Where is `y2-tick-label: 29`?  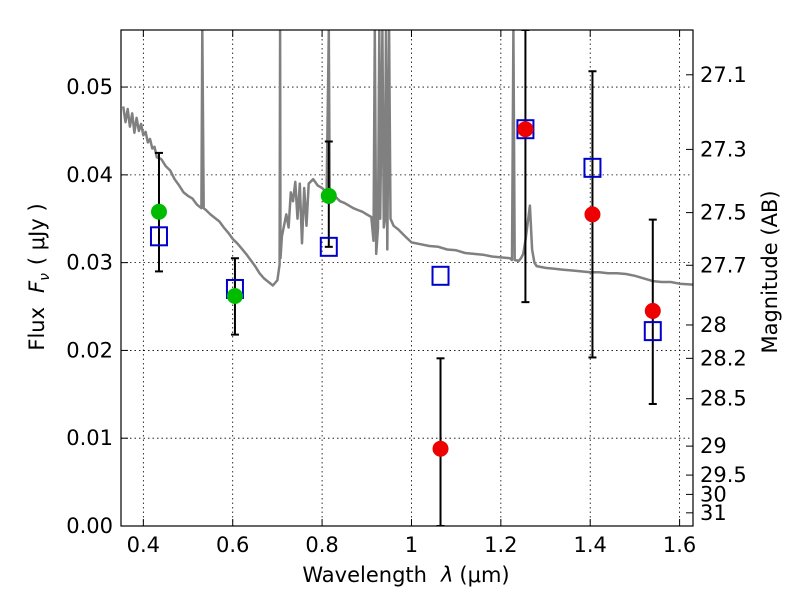
y2-tick-label: 29 is located at coordinates (713, 446).